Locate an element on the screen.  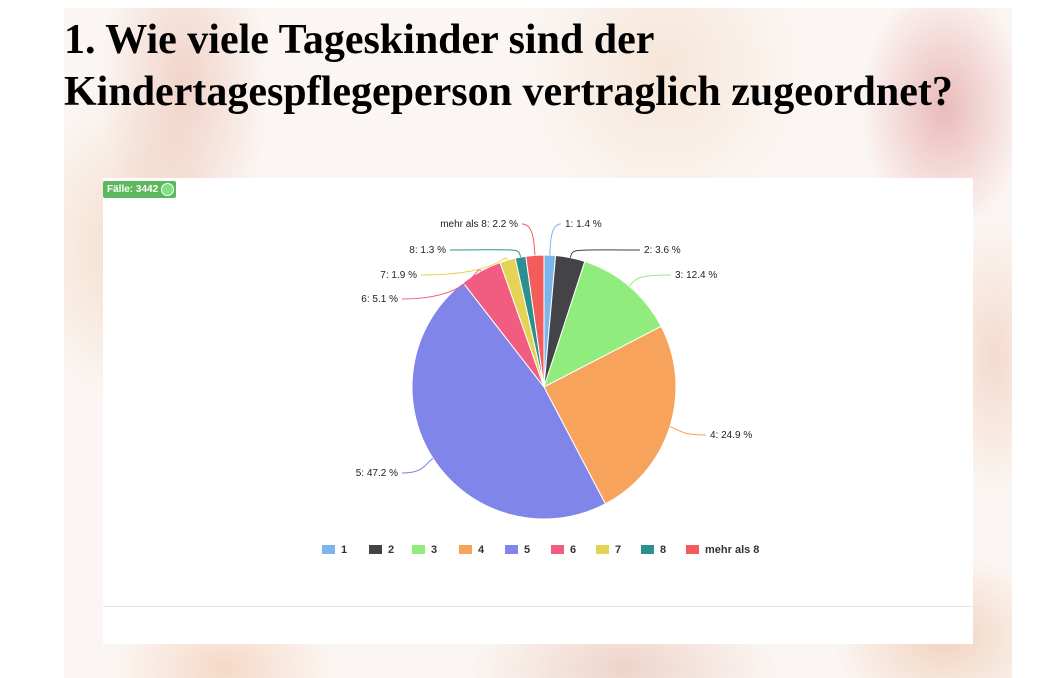
data-label-5: 5: 47.2 % is located at coordinates (377, 473).